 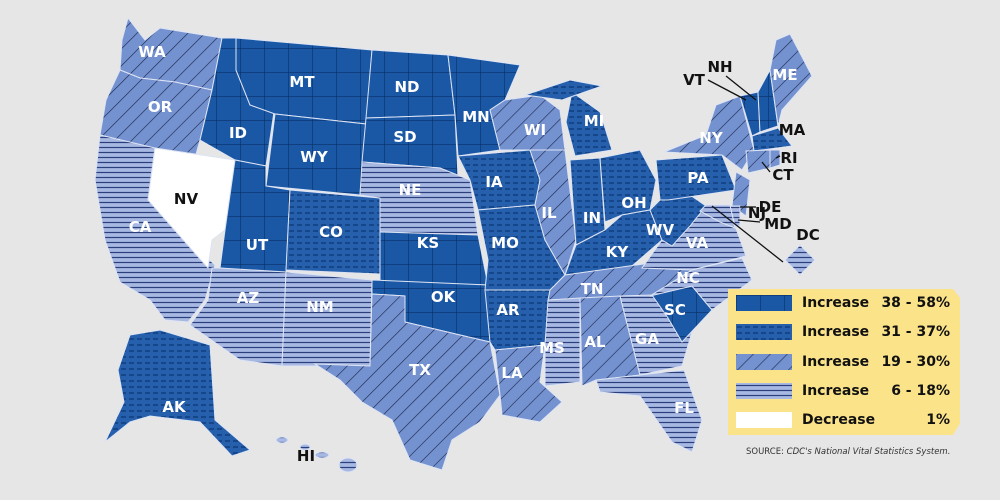 What do you see at coordinates (938, 420) in the screenshot?
I see `legend-range: 1%` at bounding box center [938, 420].